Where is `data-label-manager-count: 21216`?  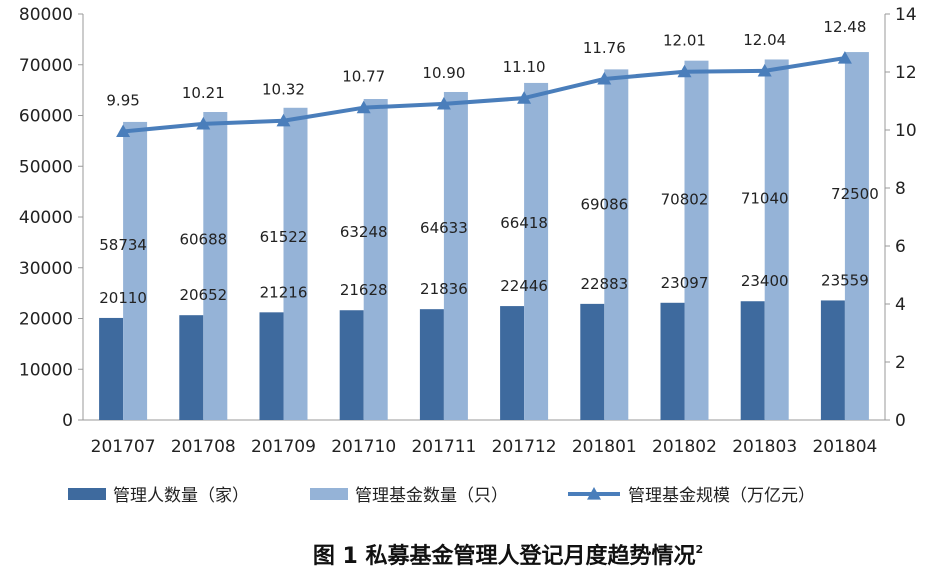 data-label-manager-count: 21216 is located at coordinates (284, 292).